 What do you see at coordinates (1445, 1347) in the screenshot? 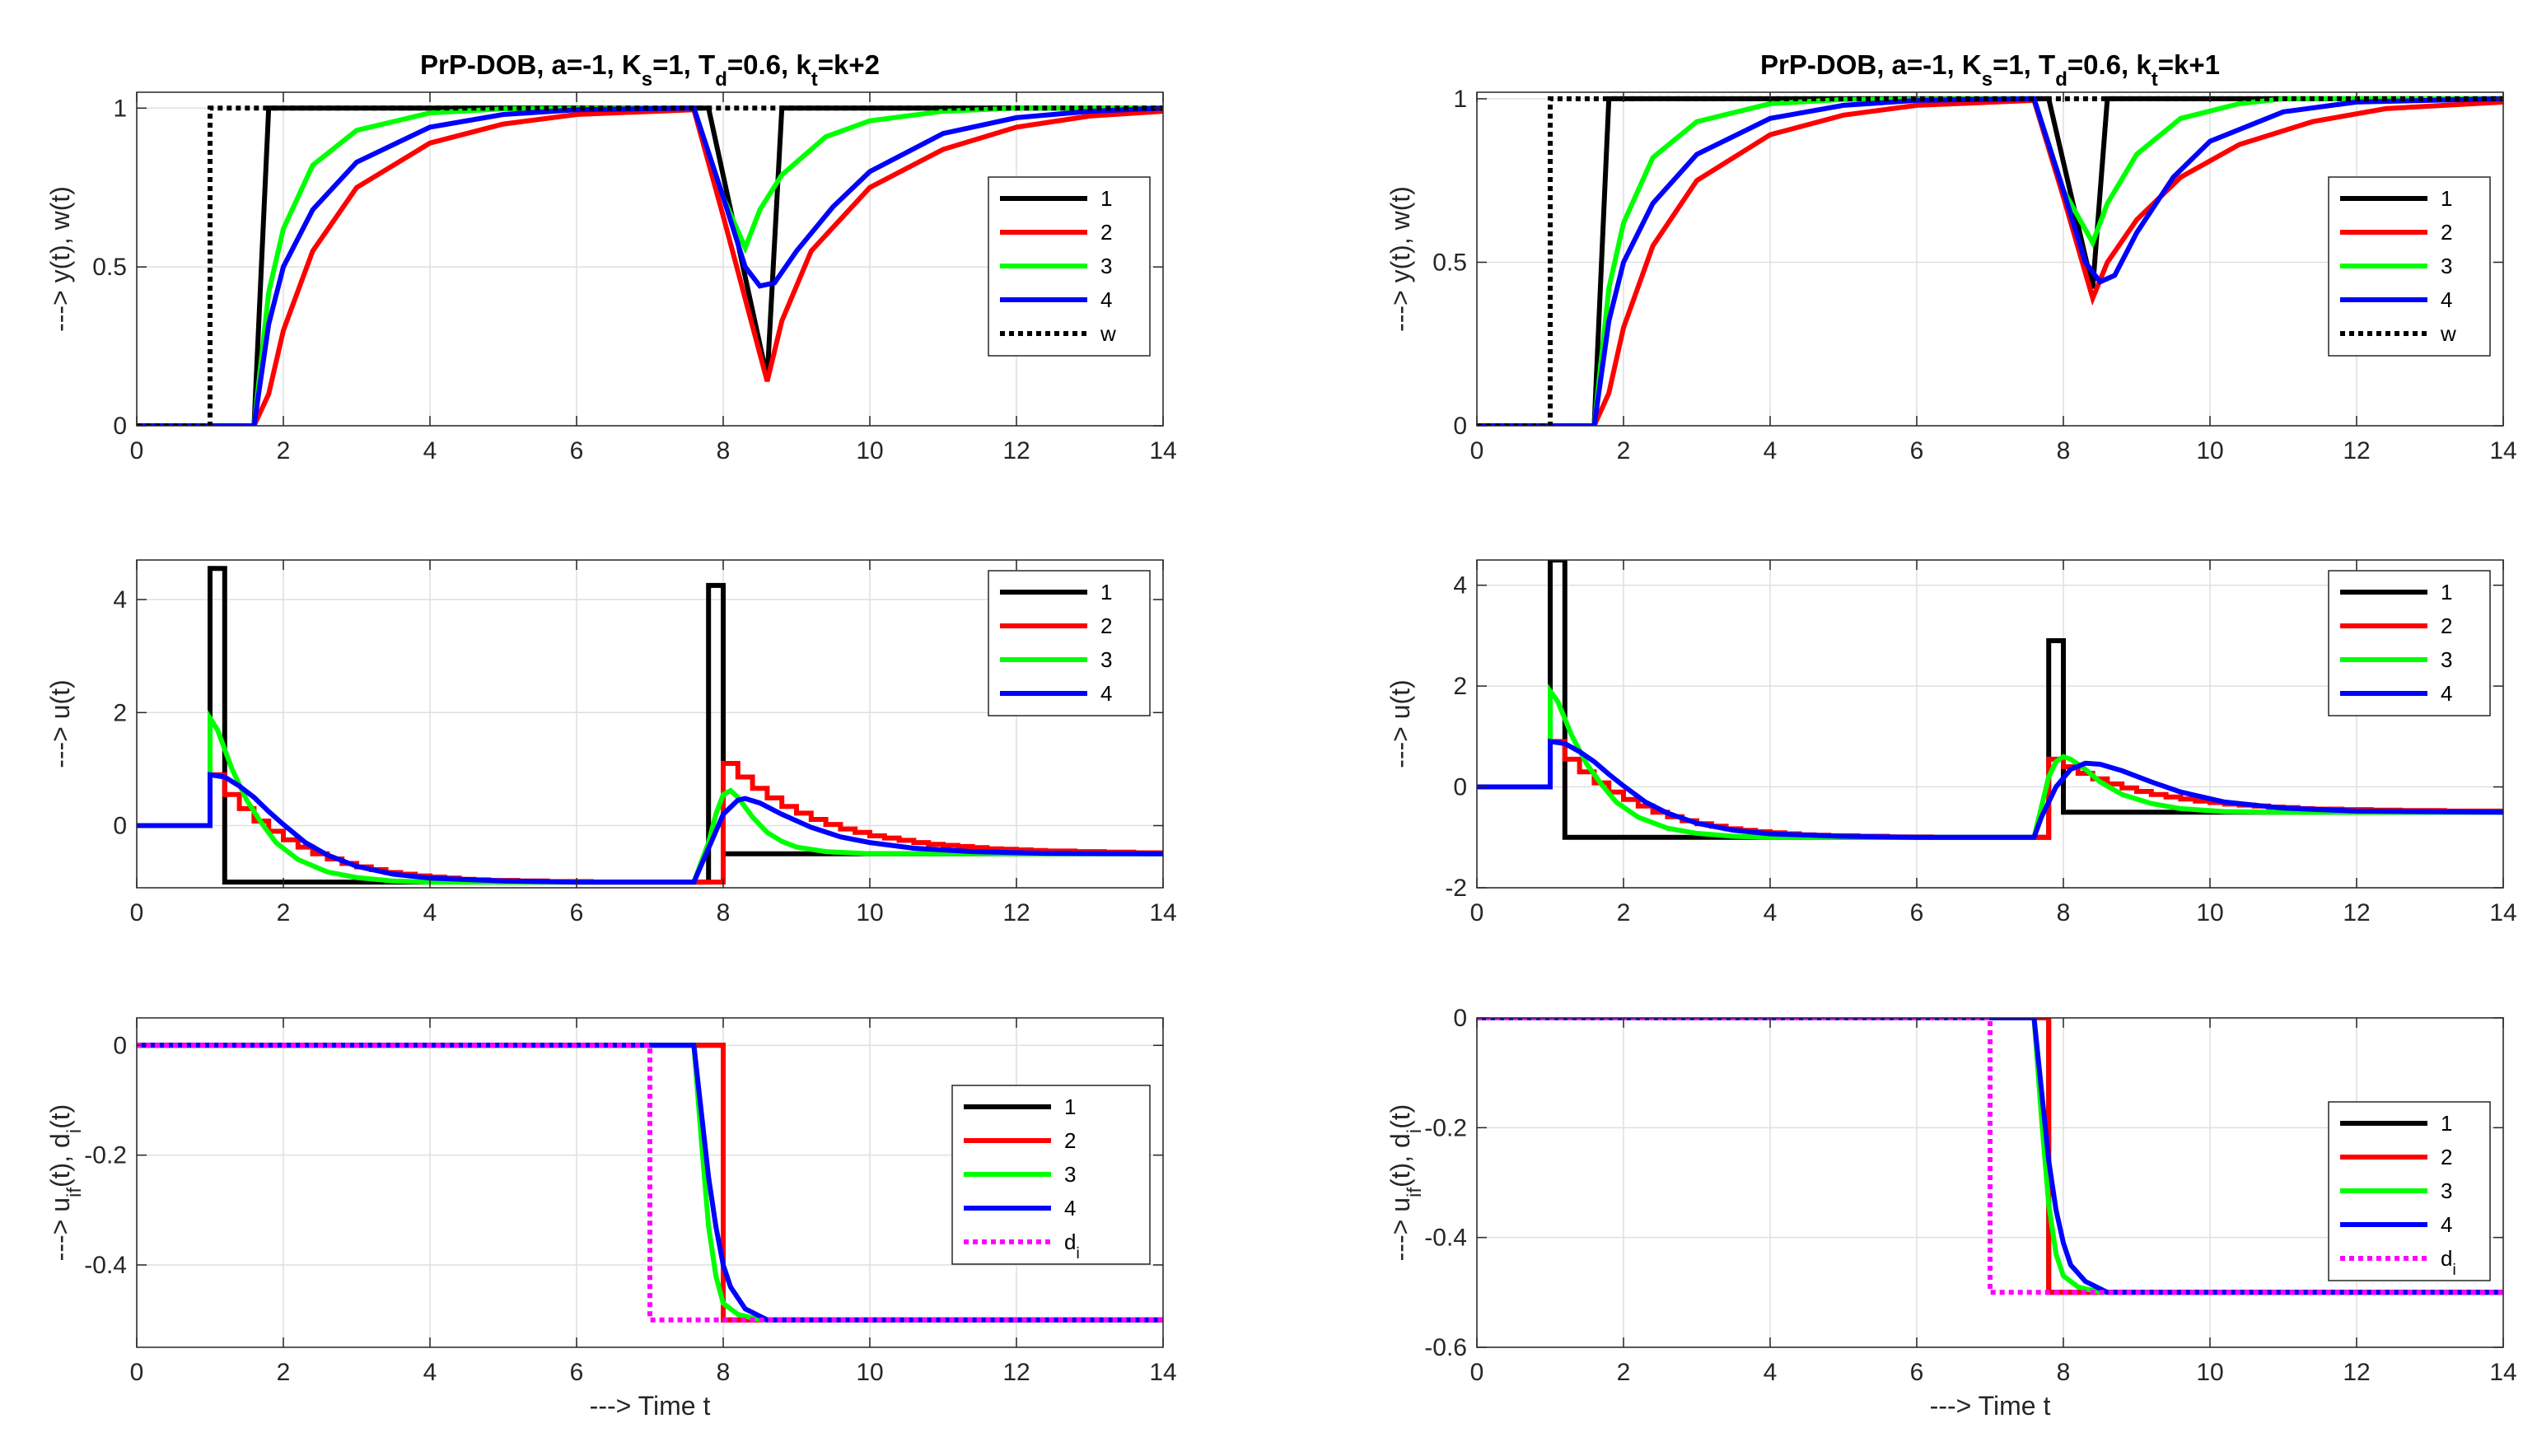
I see `y-tick-label: -0.6` at bounding box center [1445, 1347].